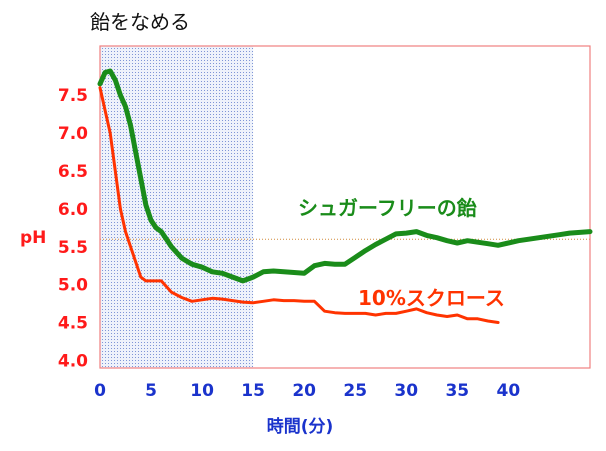 The width and height of the screenshot is (606, 451). I want to click on x-tick-label: 20, so click(304, 391).